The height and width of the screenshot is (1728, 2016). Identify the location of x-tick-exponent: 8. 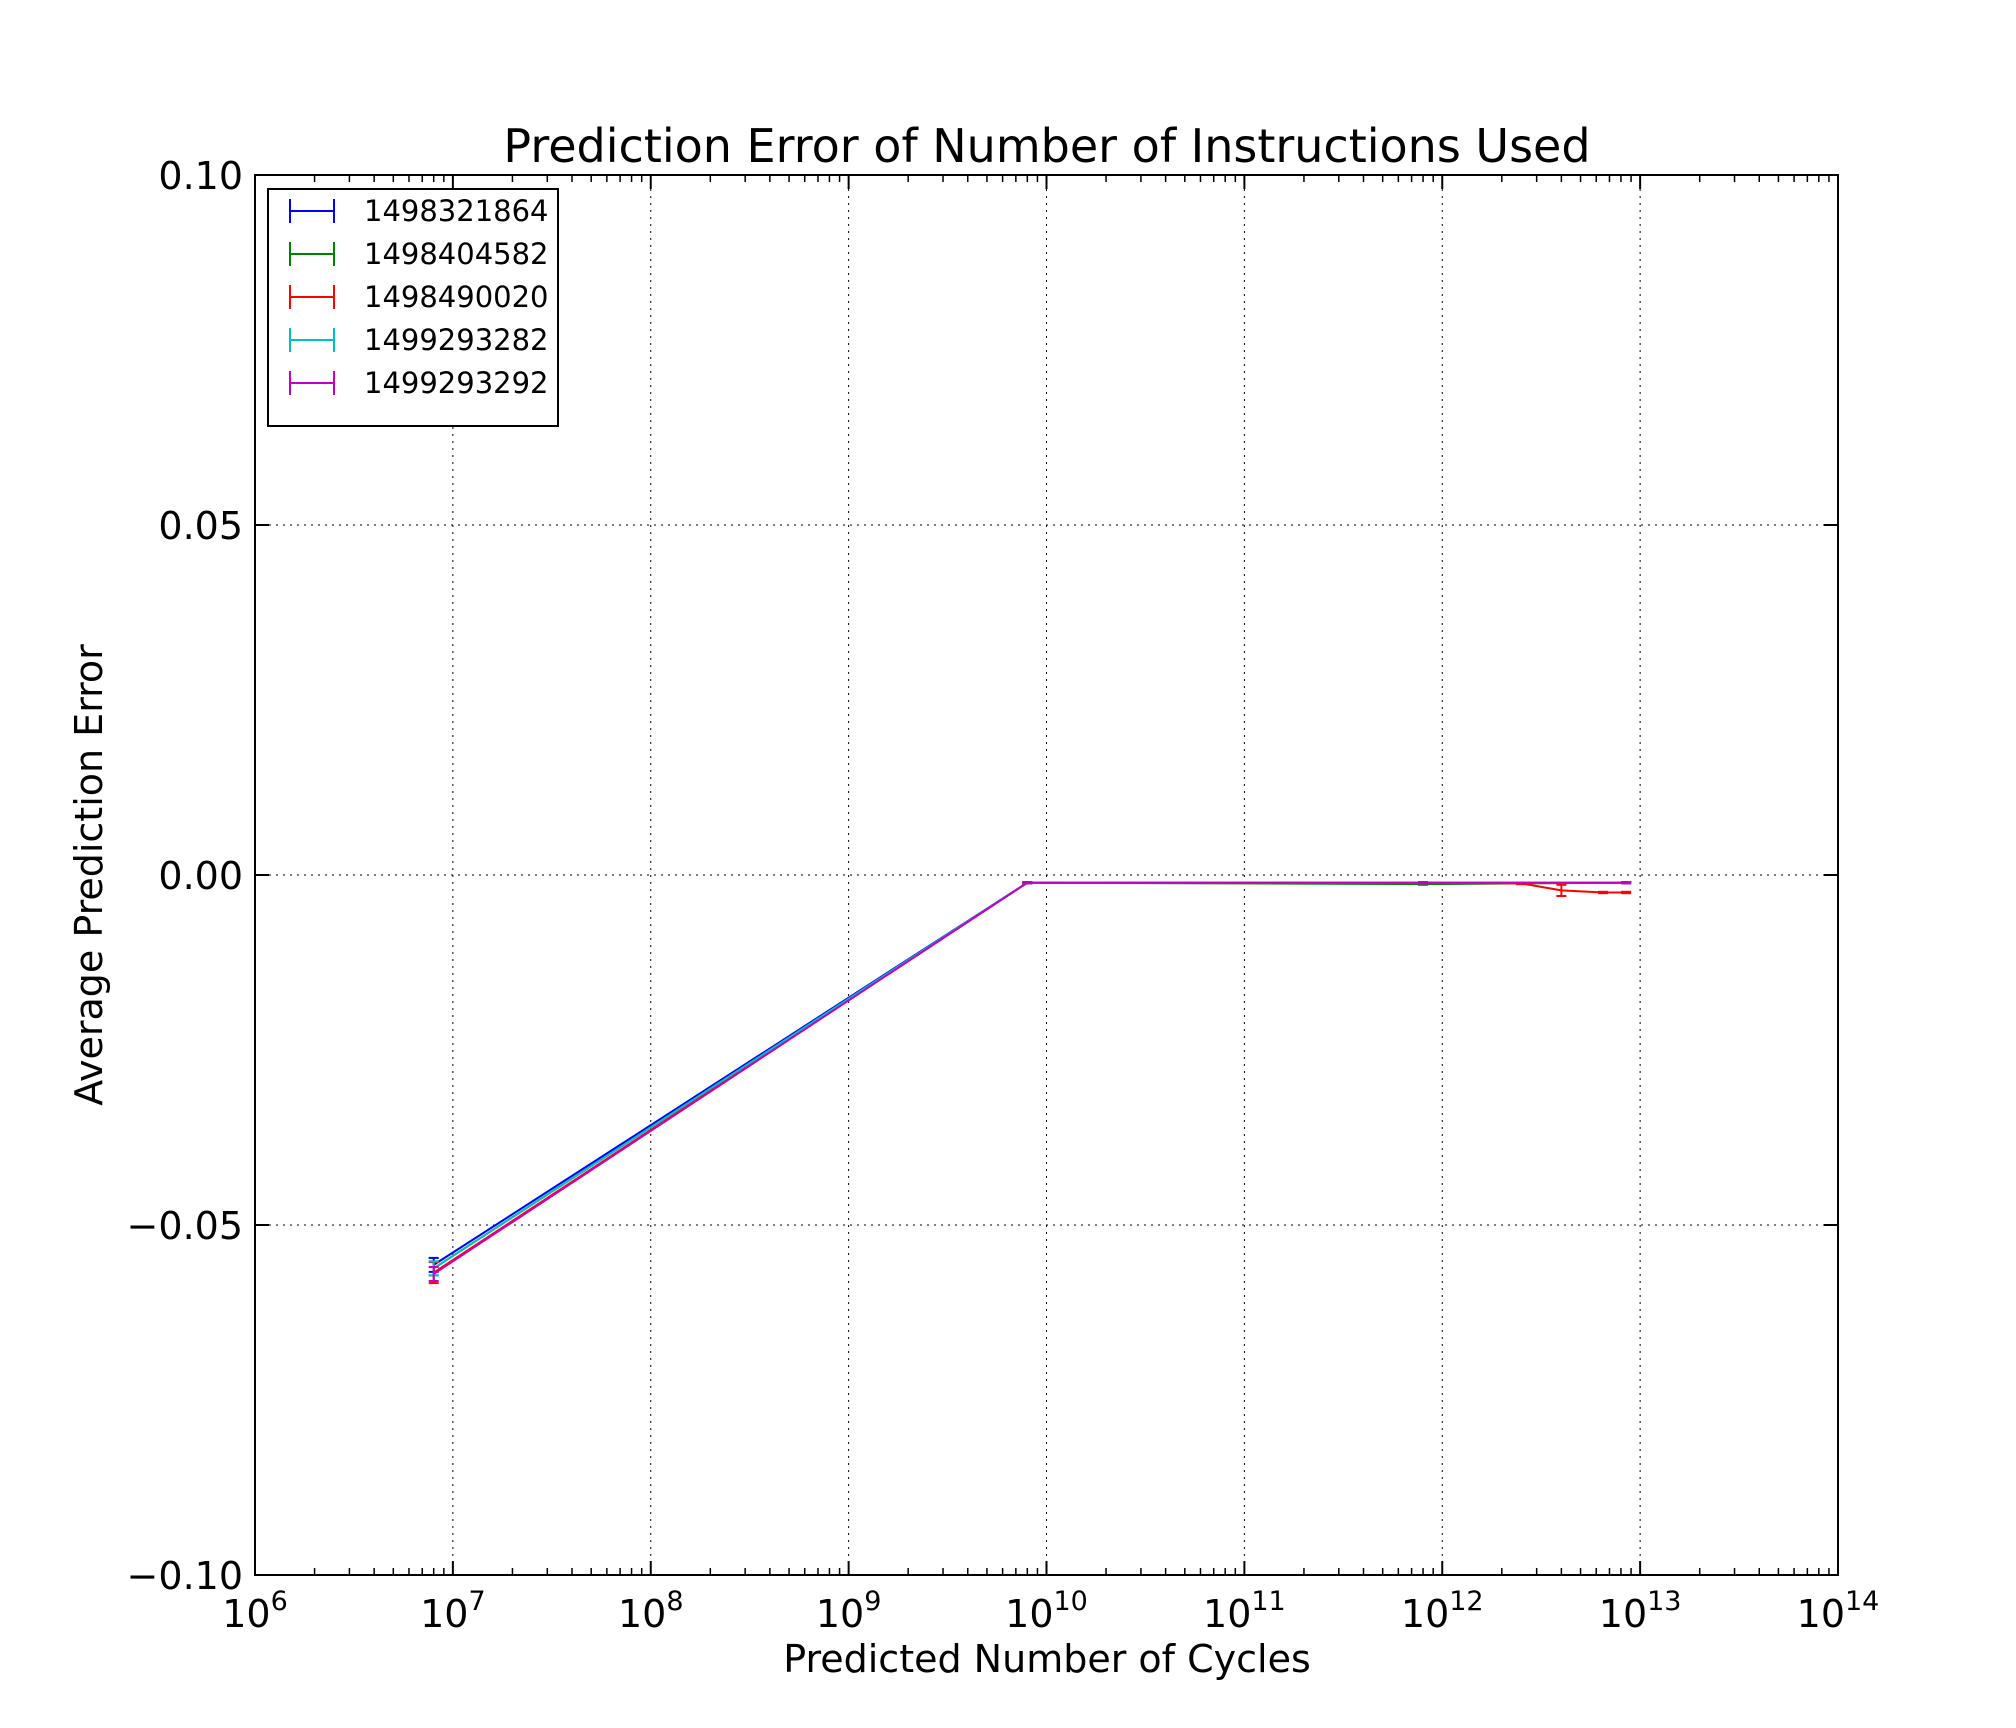
(674, 1601).